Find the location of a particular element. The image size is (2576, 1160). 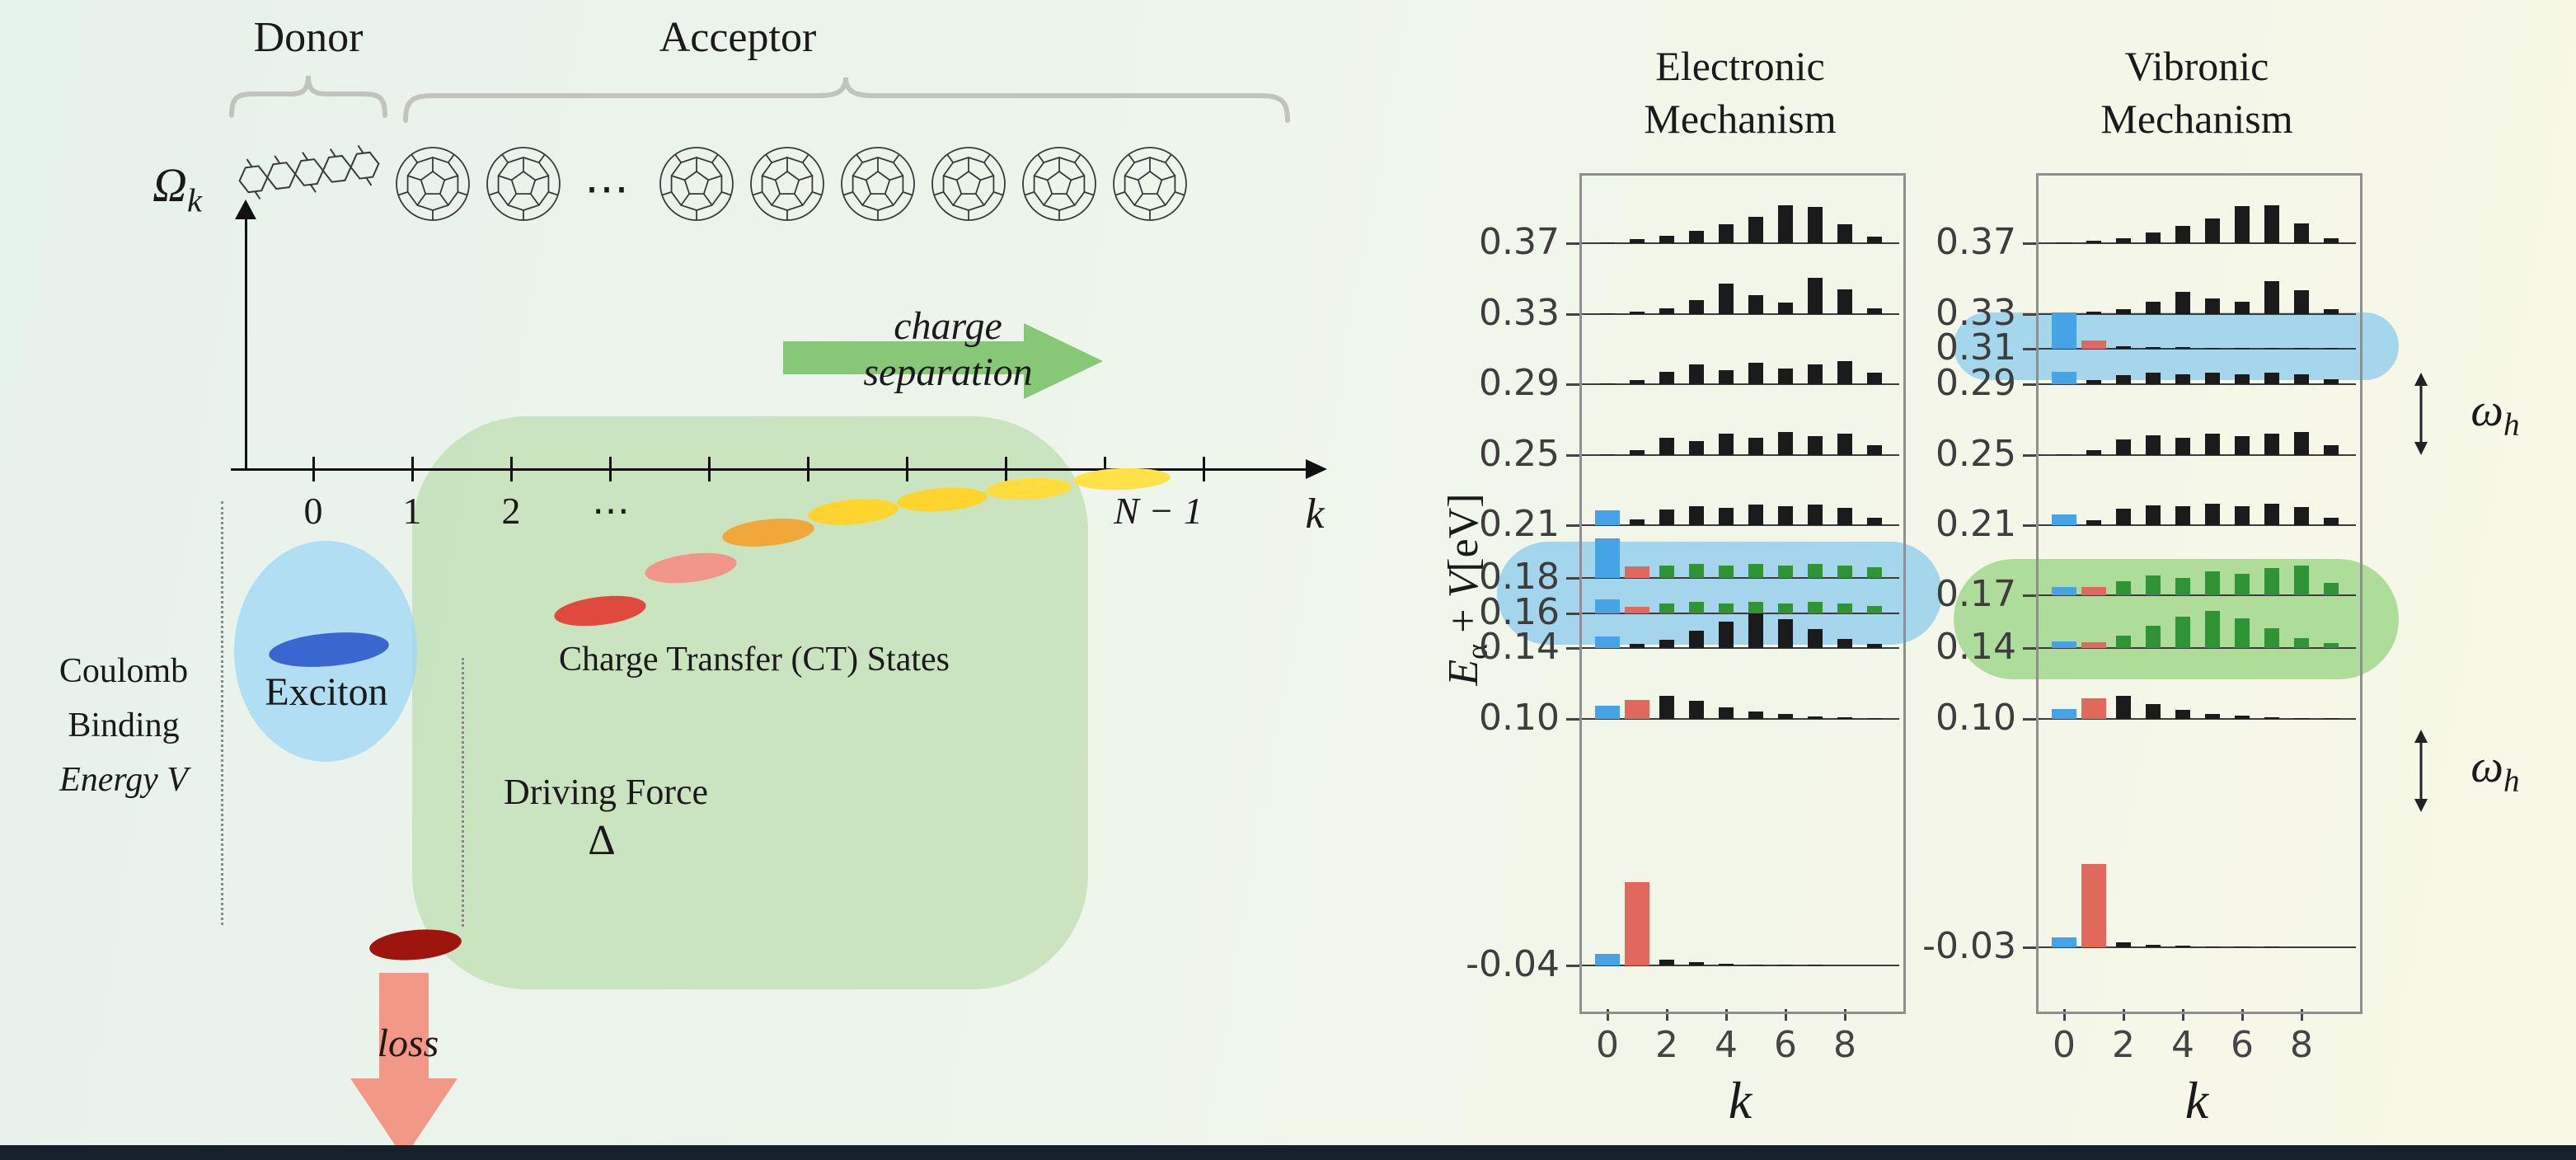

highlight-blue is located at coordinates (2177, 347).